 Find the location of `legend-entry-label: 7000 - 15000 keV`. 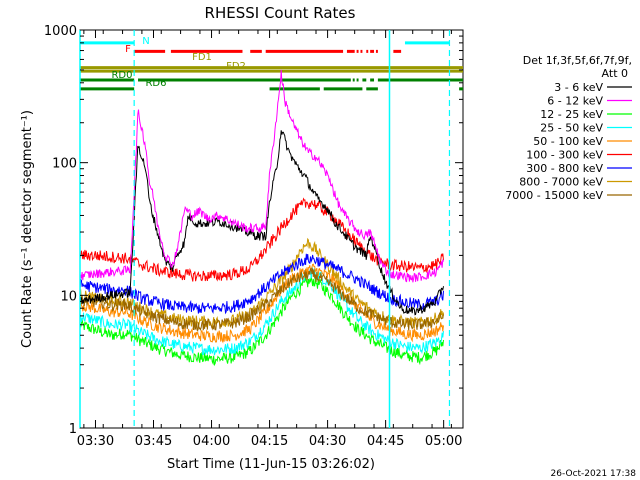

legend-entry-label: 7000 - 15000 keV is located at coordinates (554, 195).